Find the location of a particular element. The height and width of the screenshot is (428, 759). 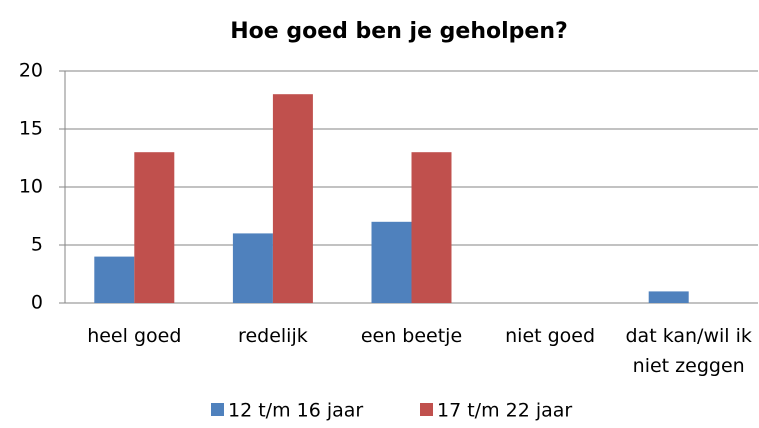

x-tick-label-box: redelijk is located at coordinates (273, 336).